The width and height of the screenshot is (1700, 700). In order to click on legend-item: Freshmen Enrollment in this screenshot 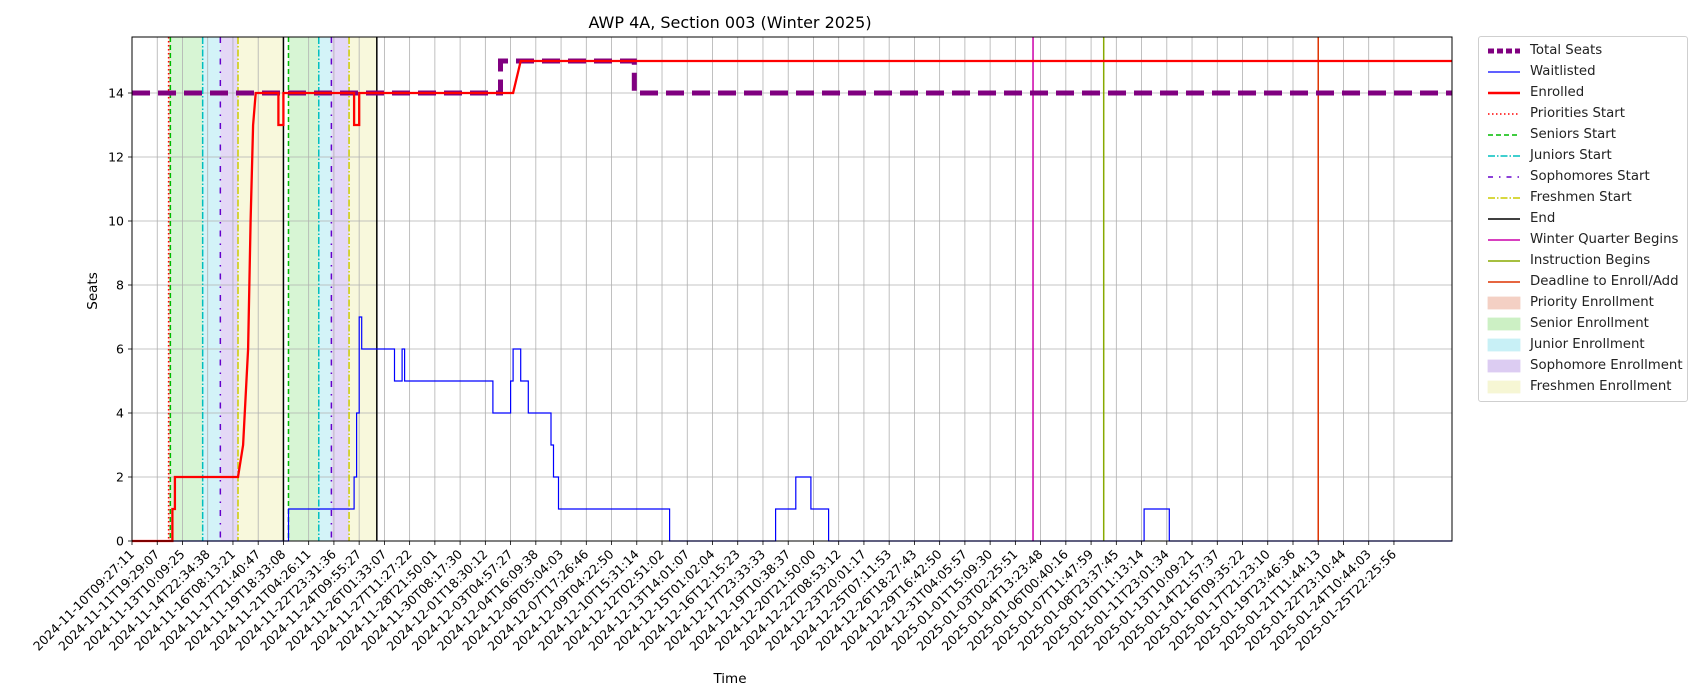, I will do `click(1583, 386)`.